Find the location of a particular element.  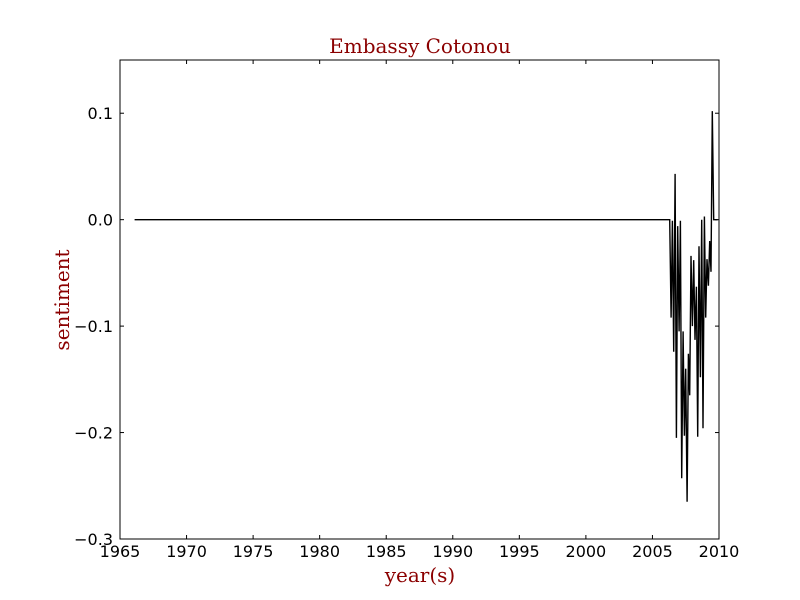

x-tick-label: 1975 is located at coordinates (253, 551).